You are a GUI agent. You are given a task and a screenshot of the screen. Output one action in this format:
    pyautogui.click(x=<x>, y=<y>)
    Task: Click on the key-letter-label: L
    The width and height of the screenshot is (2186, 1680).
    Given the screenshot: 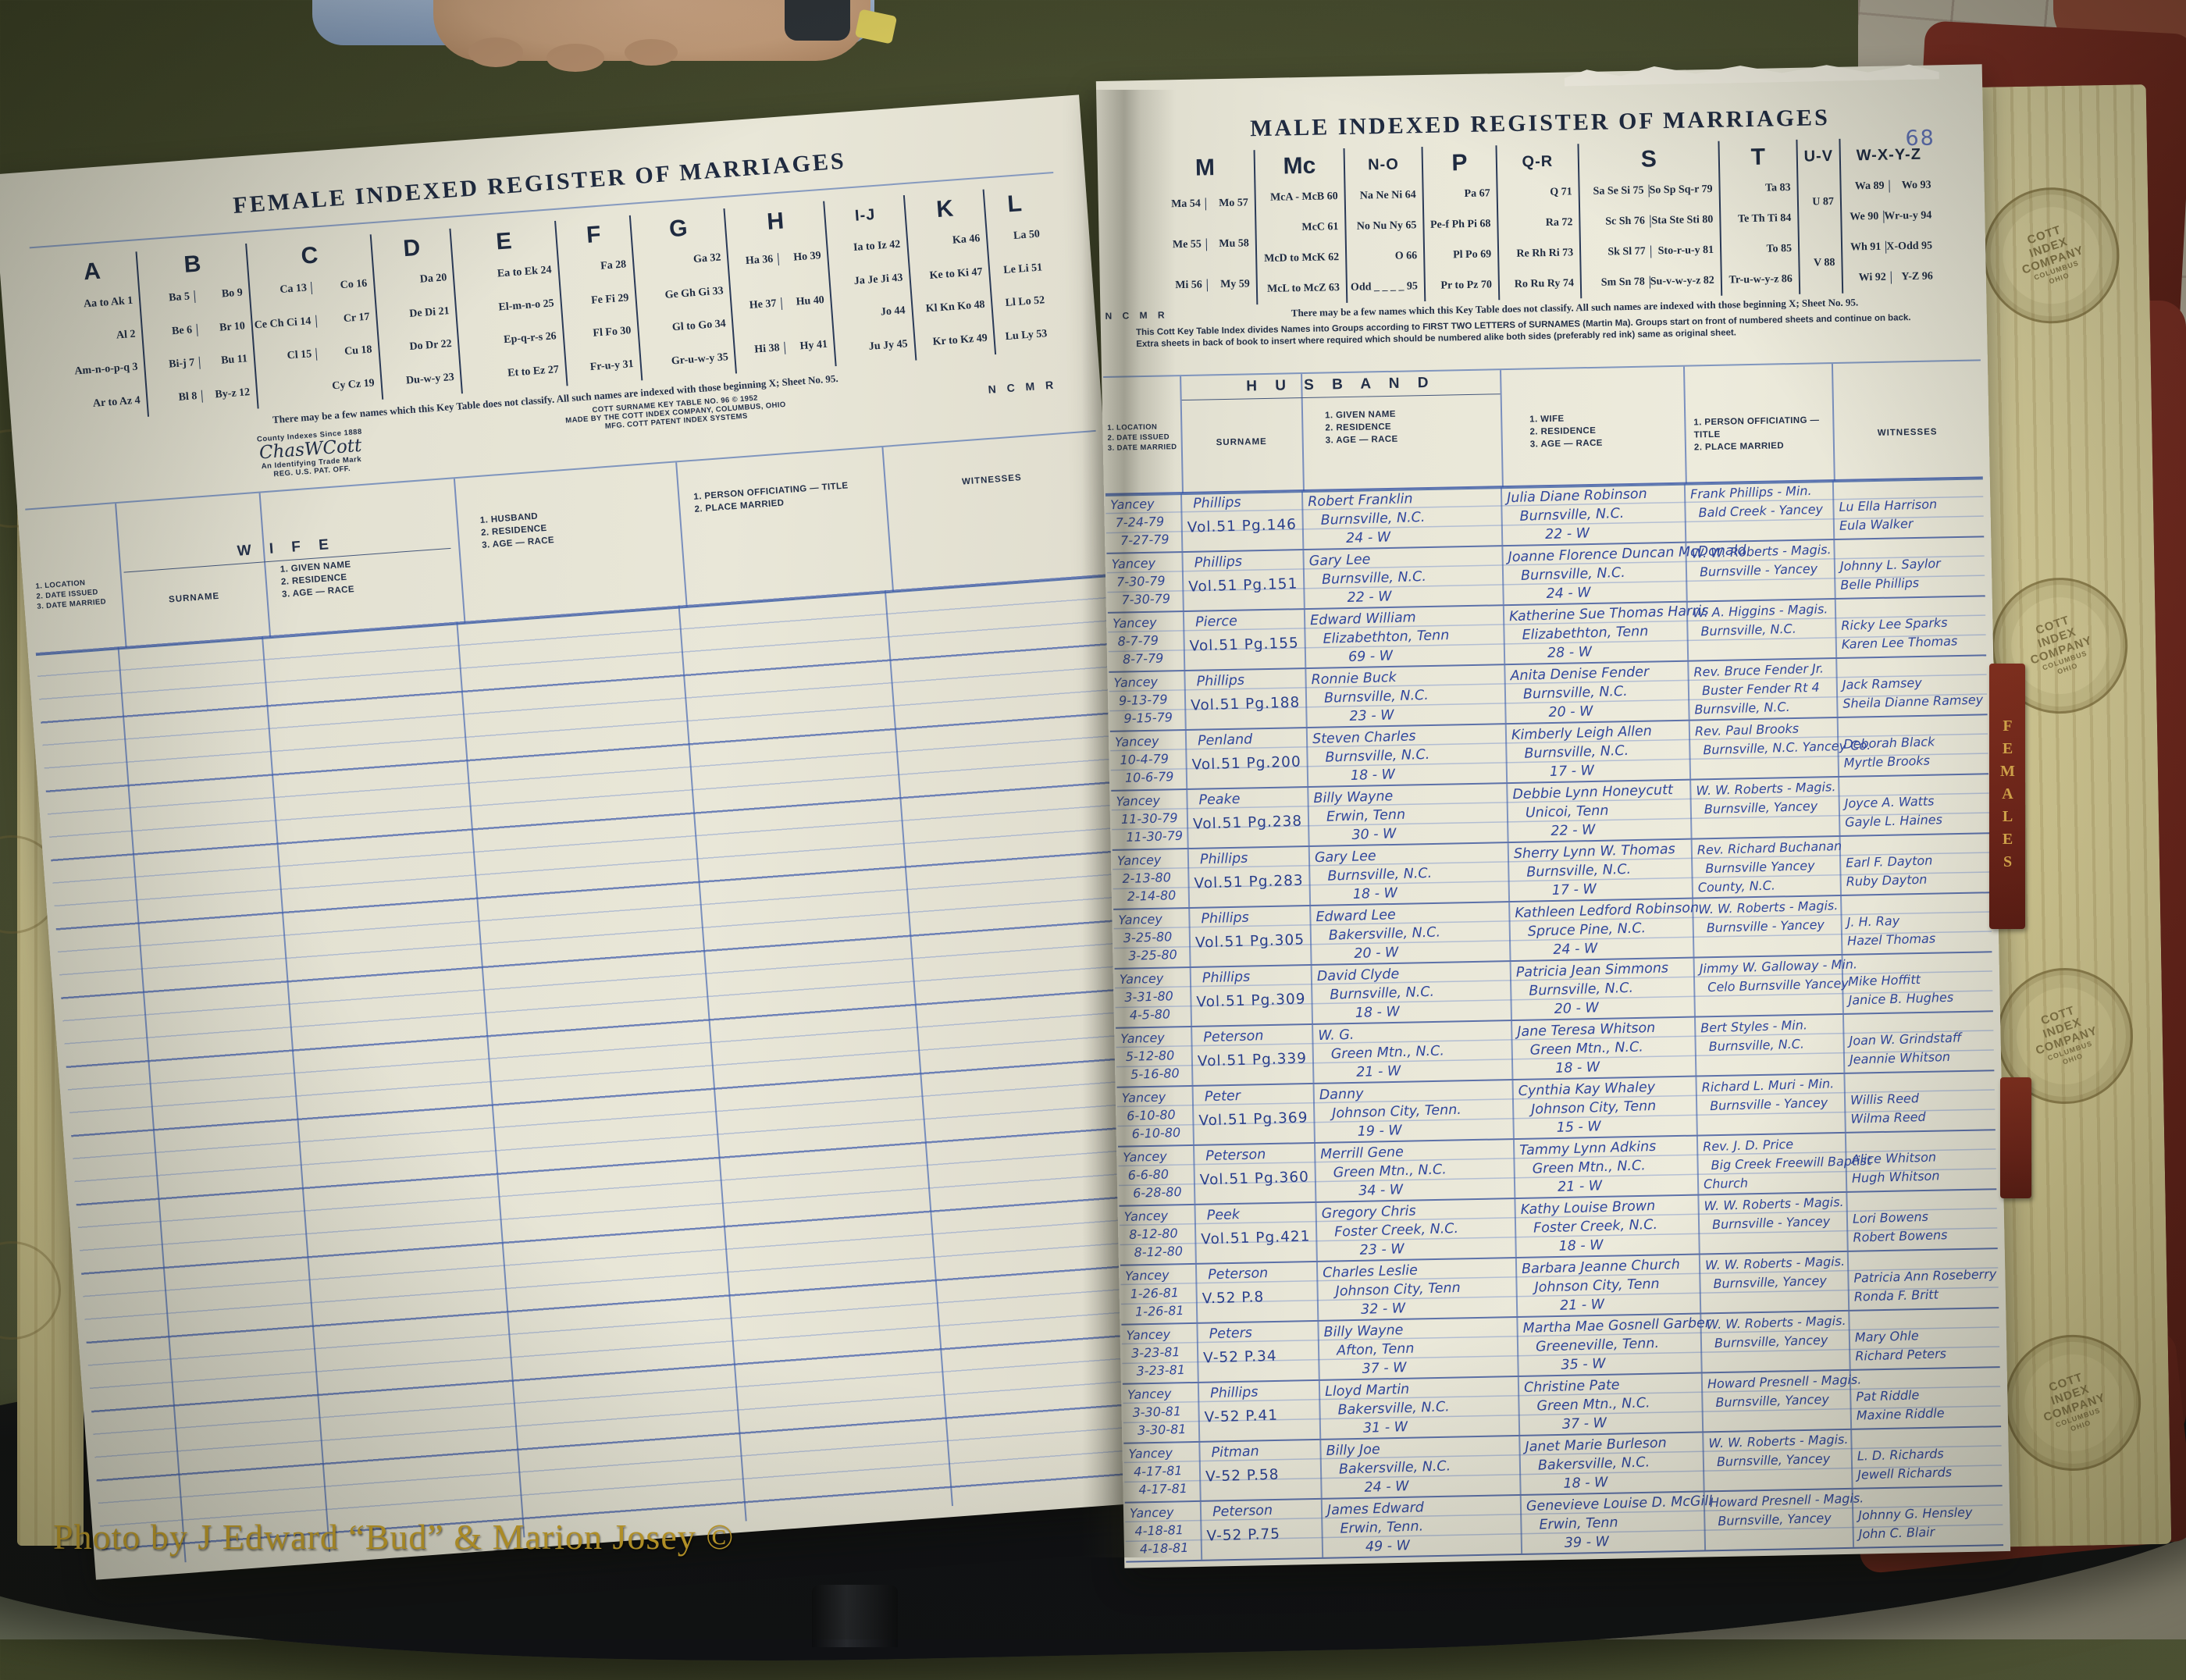 What is the action you would take?
    pyautogui.click(x=1014, y=204)
    